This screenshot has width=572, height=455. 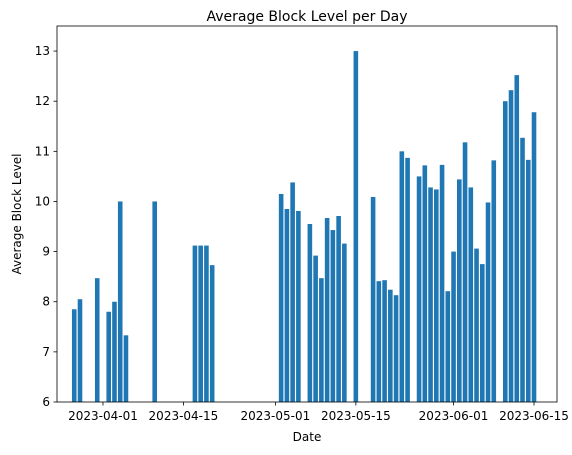 What do you see at coordinates (184, 416) in the screenshot?
I see `x-tick-label: 2023-04-15` at bounding box center [184, 416].